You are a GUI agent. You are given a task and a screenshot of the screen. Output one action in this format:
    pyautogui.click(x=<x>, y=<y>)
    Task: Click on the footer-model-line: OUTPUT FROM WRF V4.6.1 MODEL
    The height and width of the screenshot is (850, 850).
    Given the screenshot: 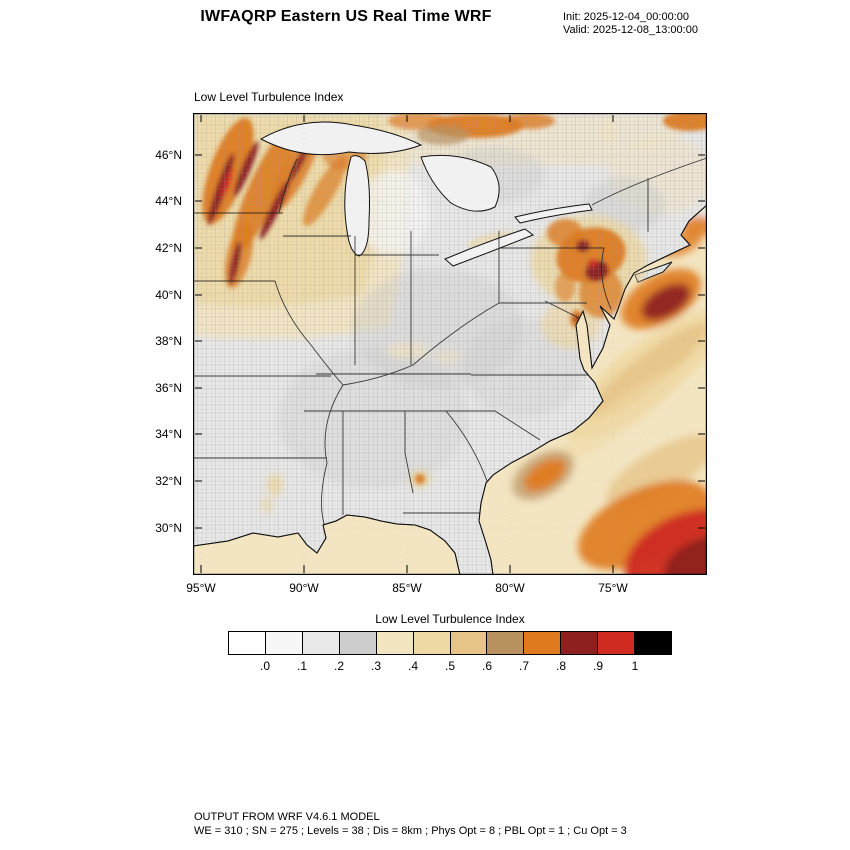 What is the action you would take?
    pyautogui.click(x=287, y=817)
    